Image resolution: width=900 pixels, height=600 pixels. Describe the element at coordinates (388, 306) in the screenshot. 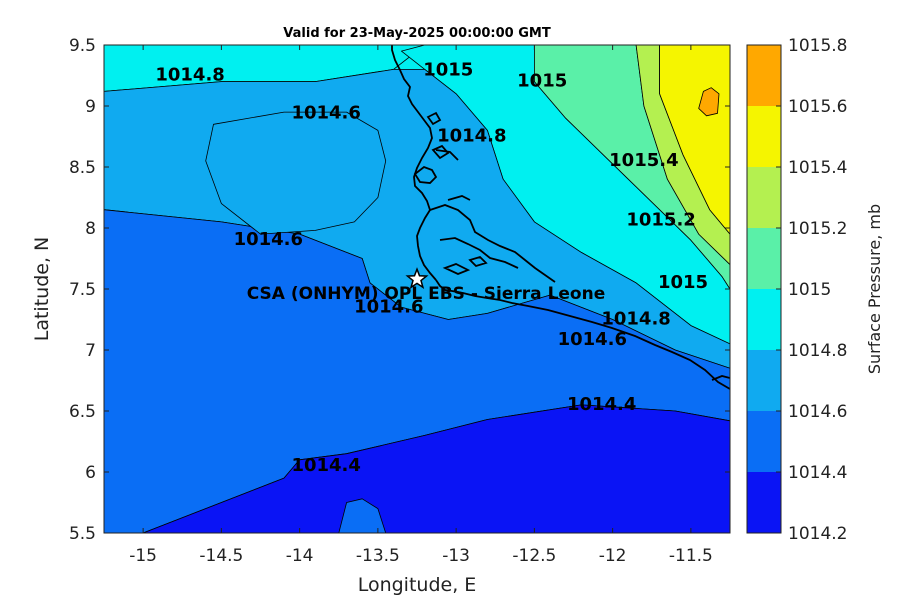

I see `contour-label-10: 1014.6` at that location.